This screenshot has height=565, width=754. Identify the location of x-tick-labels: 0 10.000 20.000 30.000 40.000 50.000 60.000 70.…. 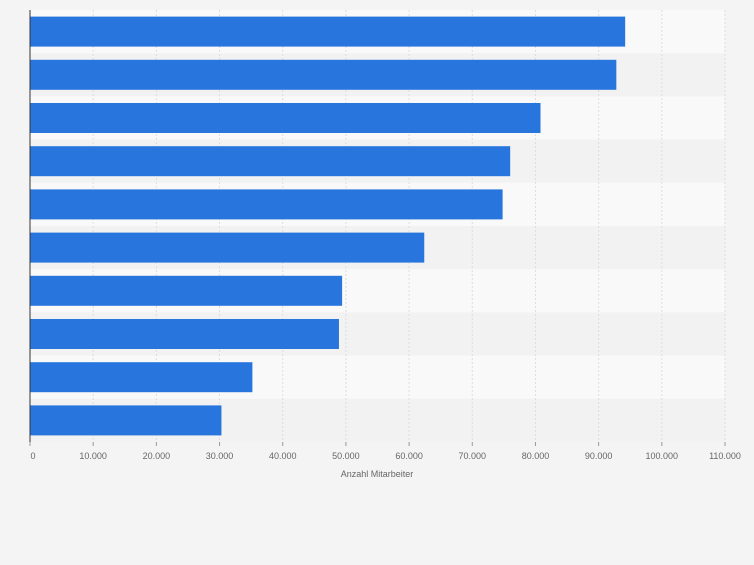
(385, 451).